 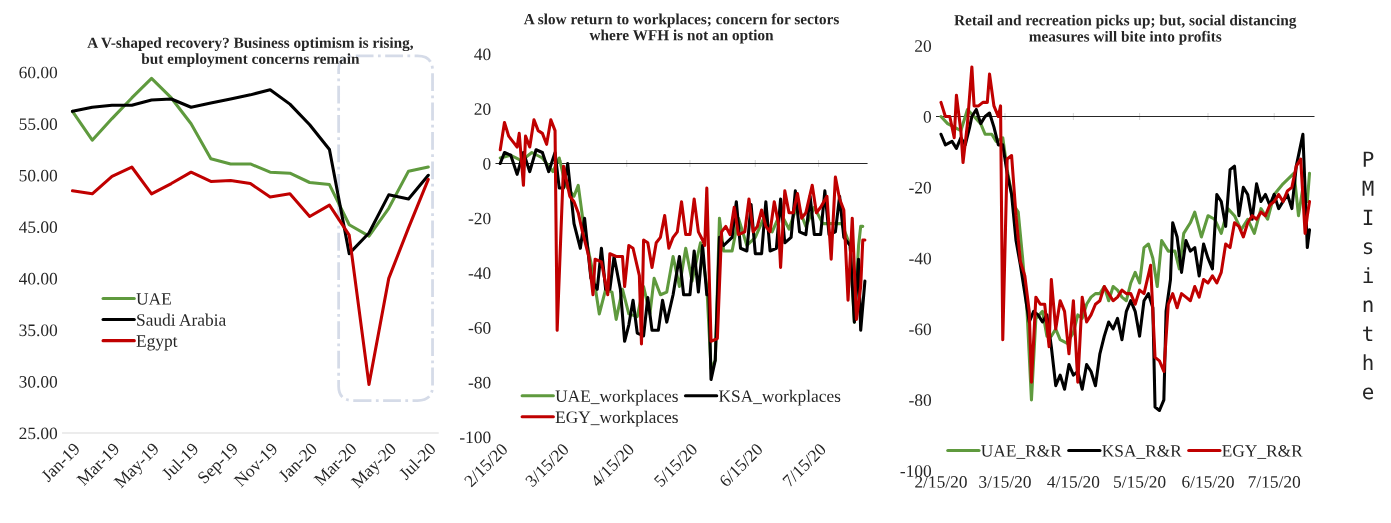 What do you see at coordinates (1262, 452) in the screenshot?
I see `legend-label: EGY_R&R` at bounding box center [1262, 452].